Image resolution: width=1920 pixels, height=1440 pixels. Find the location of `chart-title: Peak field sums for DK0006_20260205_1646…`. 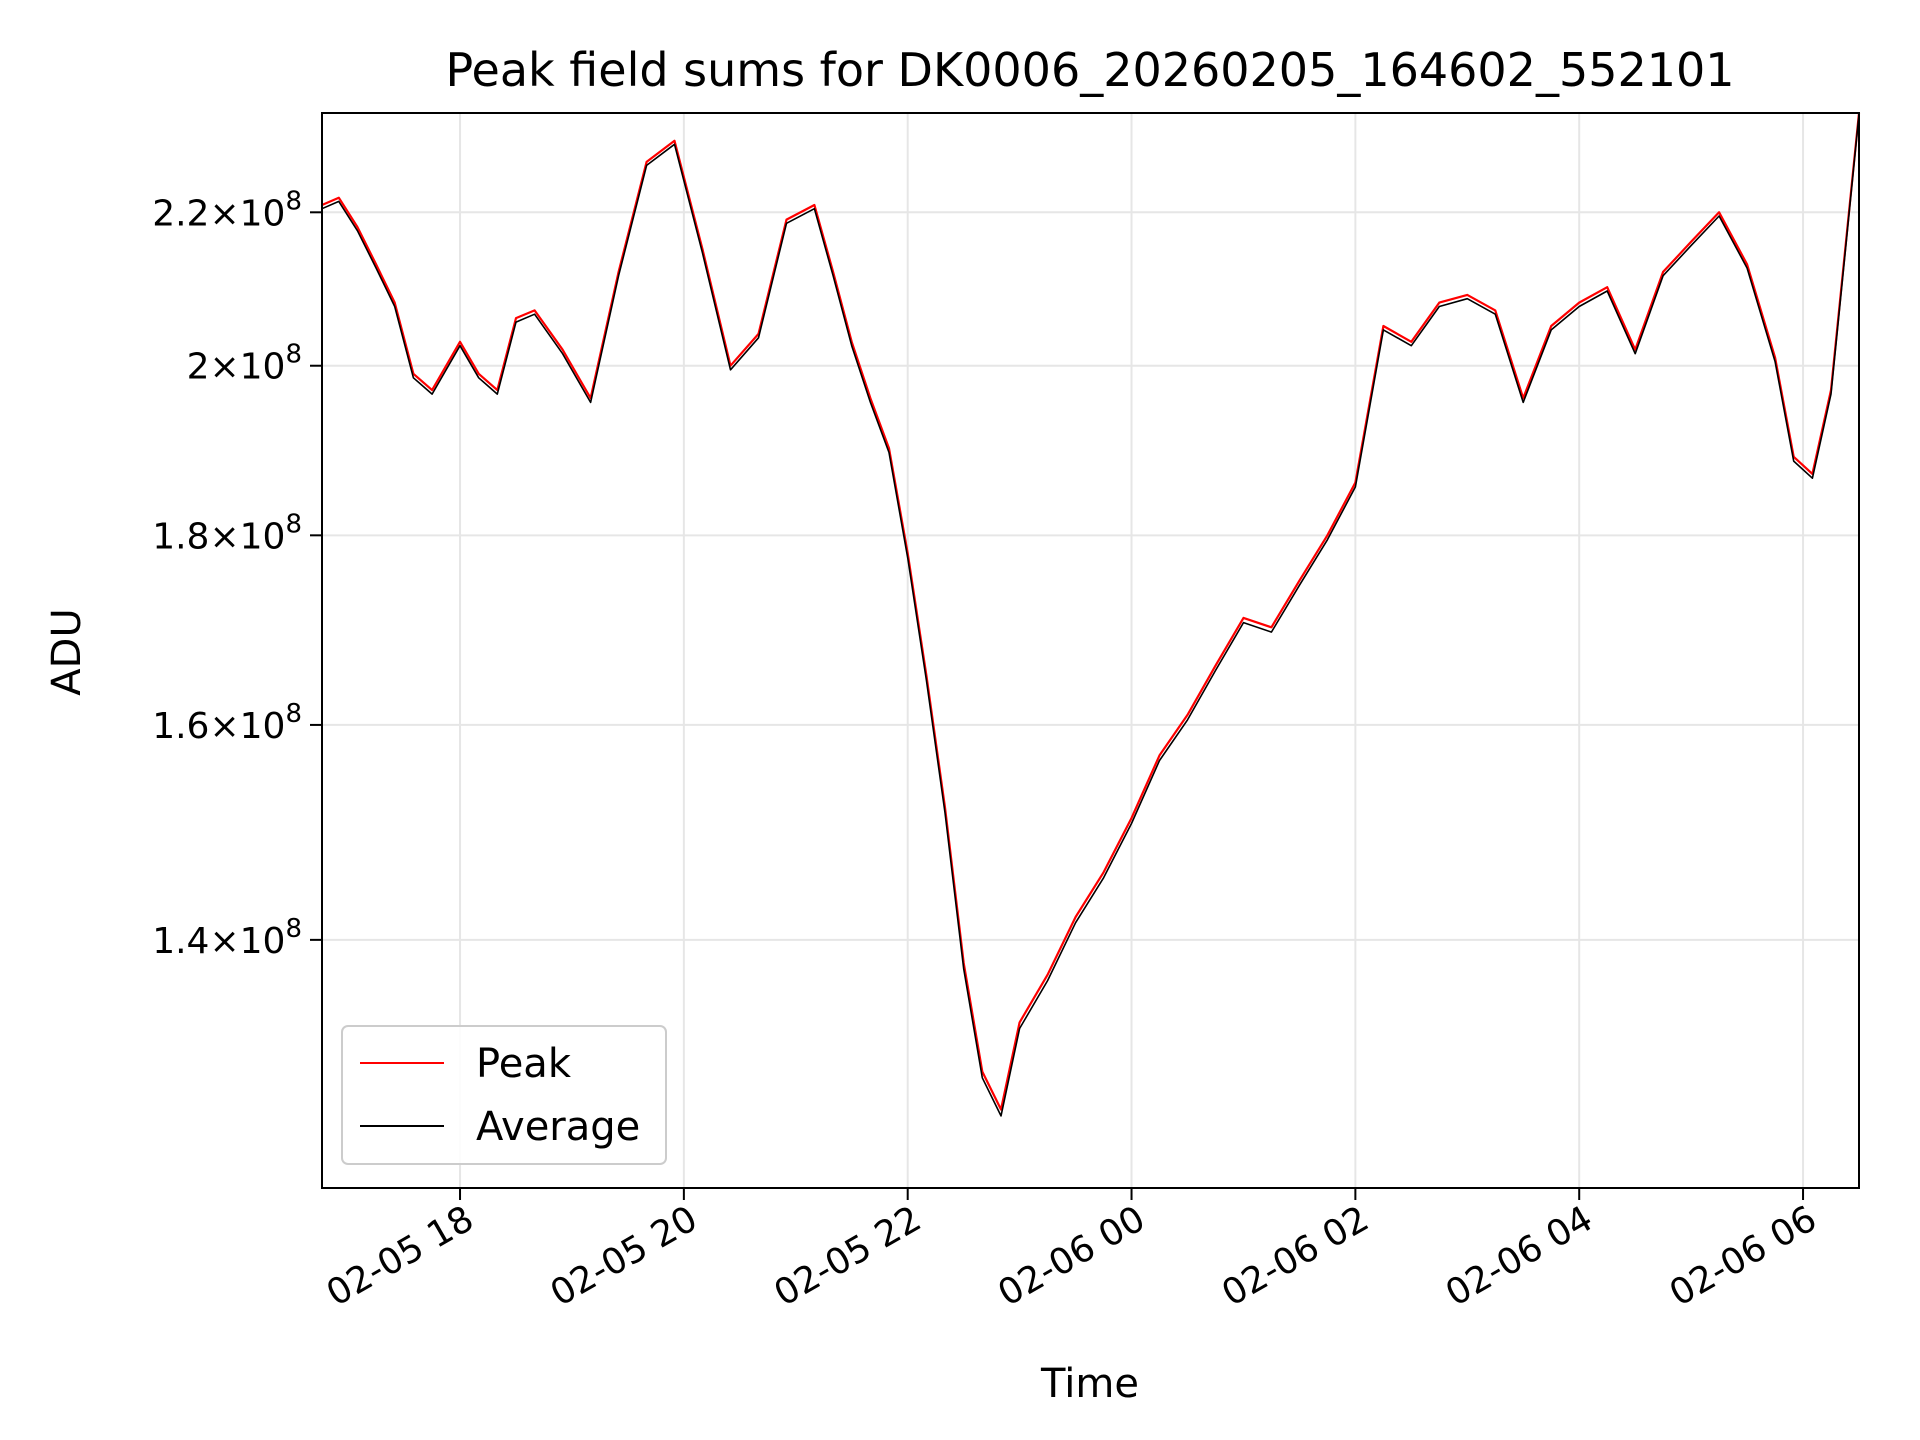

chart-title: Peak field sums for DK0006_20260205_1646… is located at coordinates (1089, 70).